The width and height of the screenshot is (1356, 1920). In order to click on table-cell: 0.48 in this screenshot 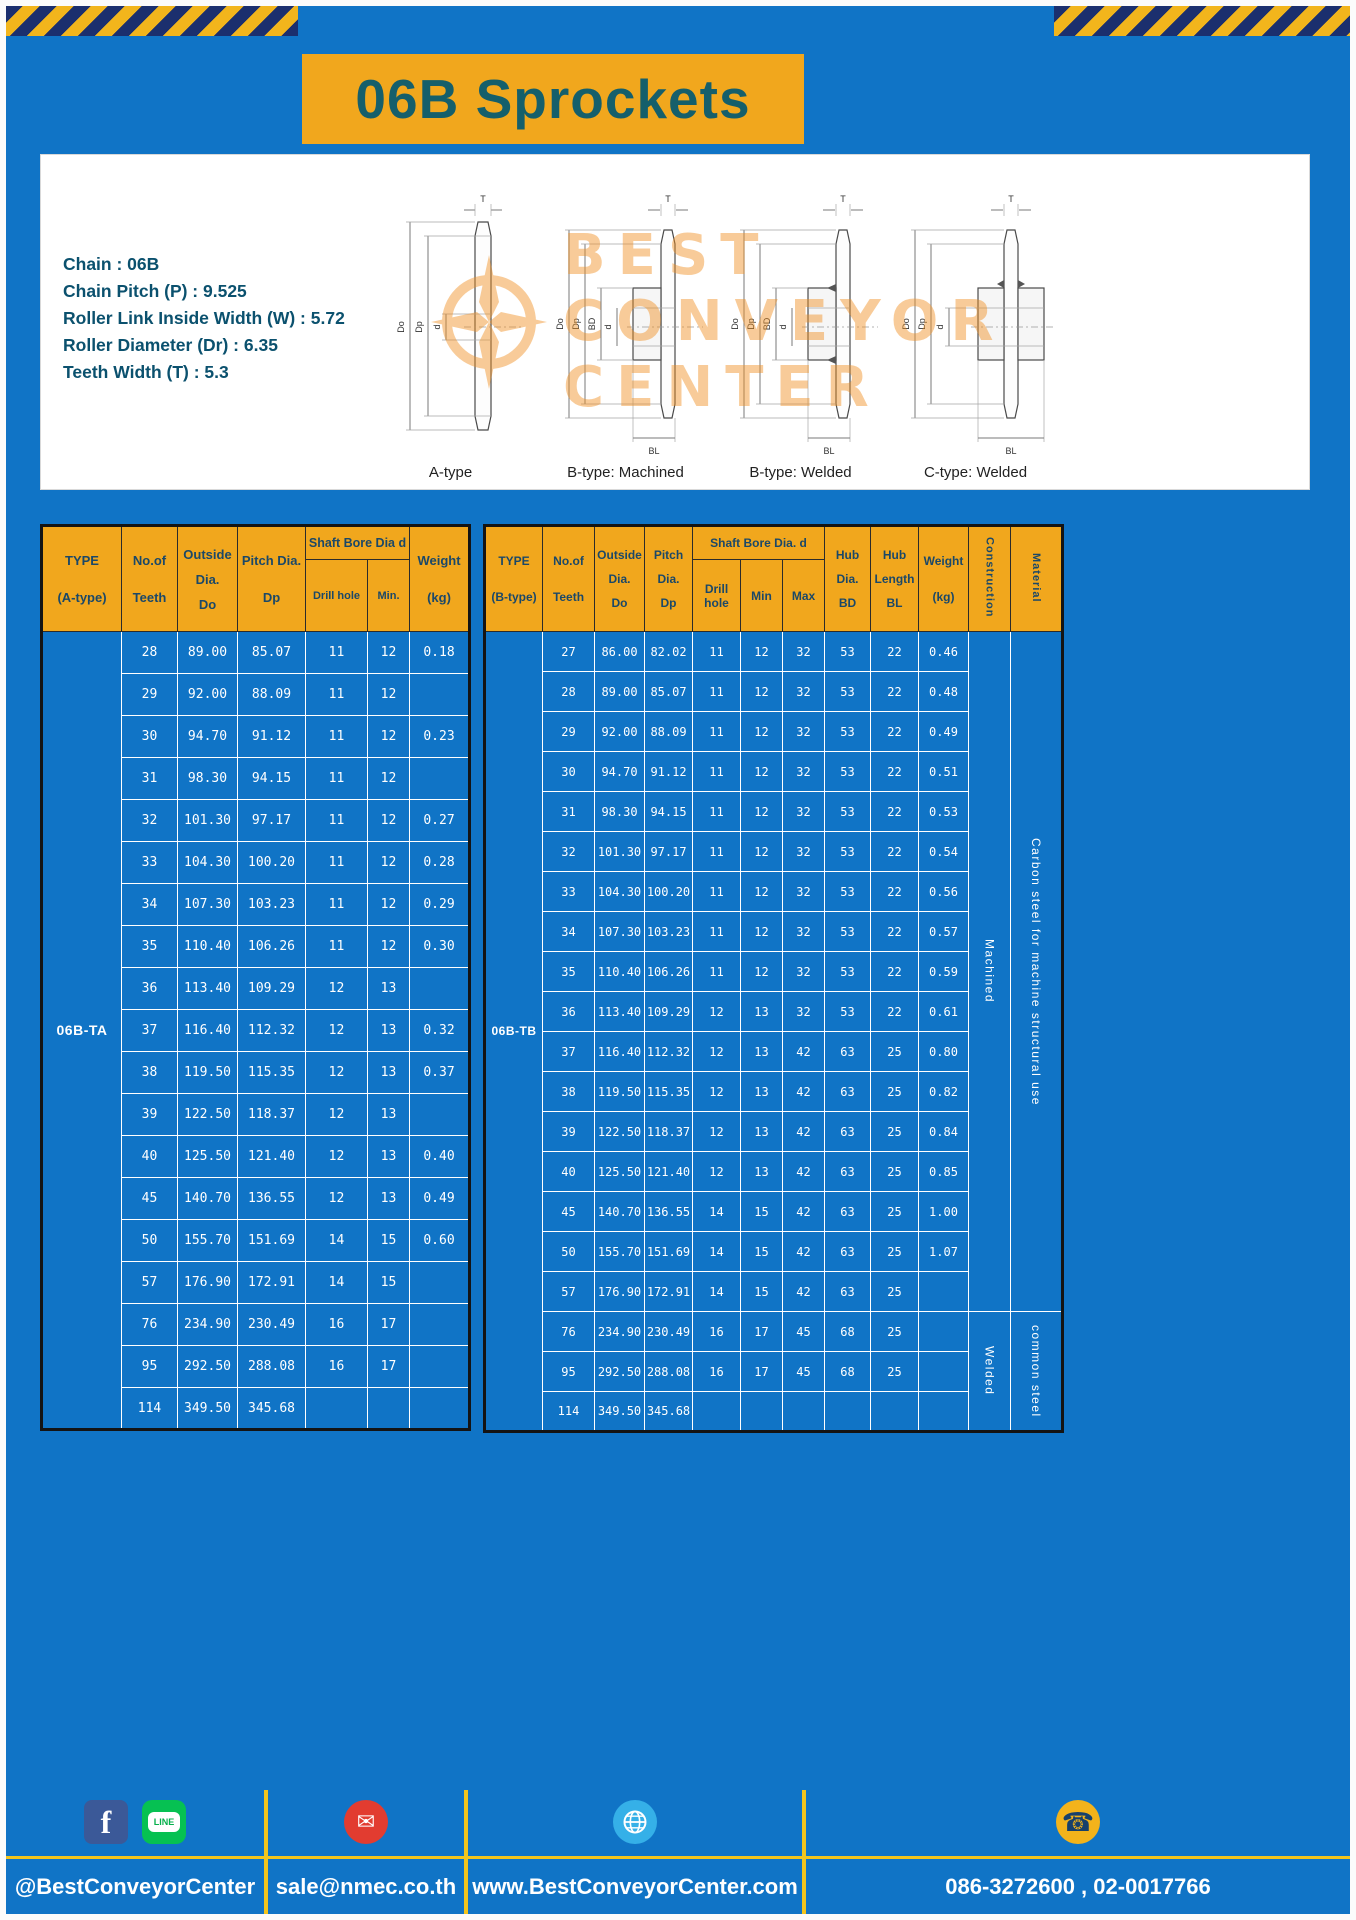, I will do `click(943, 691)`.